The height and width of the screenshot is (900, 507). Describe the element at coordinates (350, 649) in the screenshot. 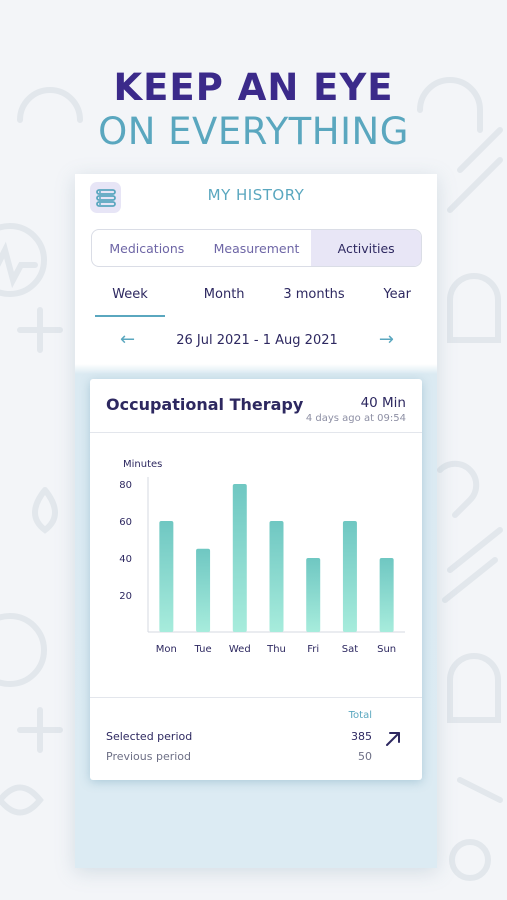

I see `x-tick-label: Sat` at that location.